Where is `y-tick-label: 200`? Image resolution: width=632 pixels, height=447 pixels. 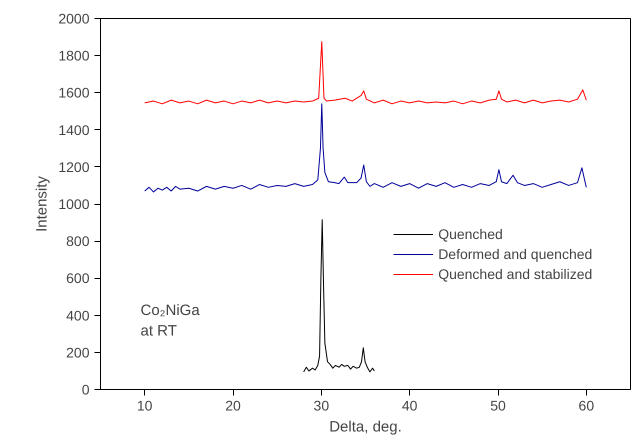 y-tick-label: 200 is located at coordinates (78, 352).